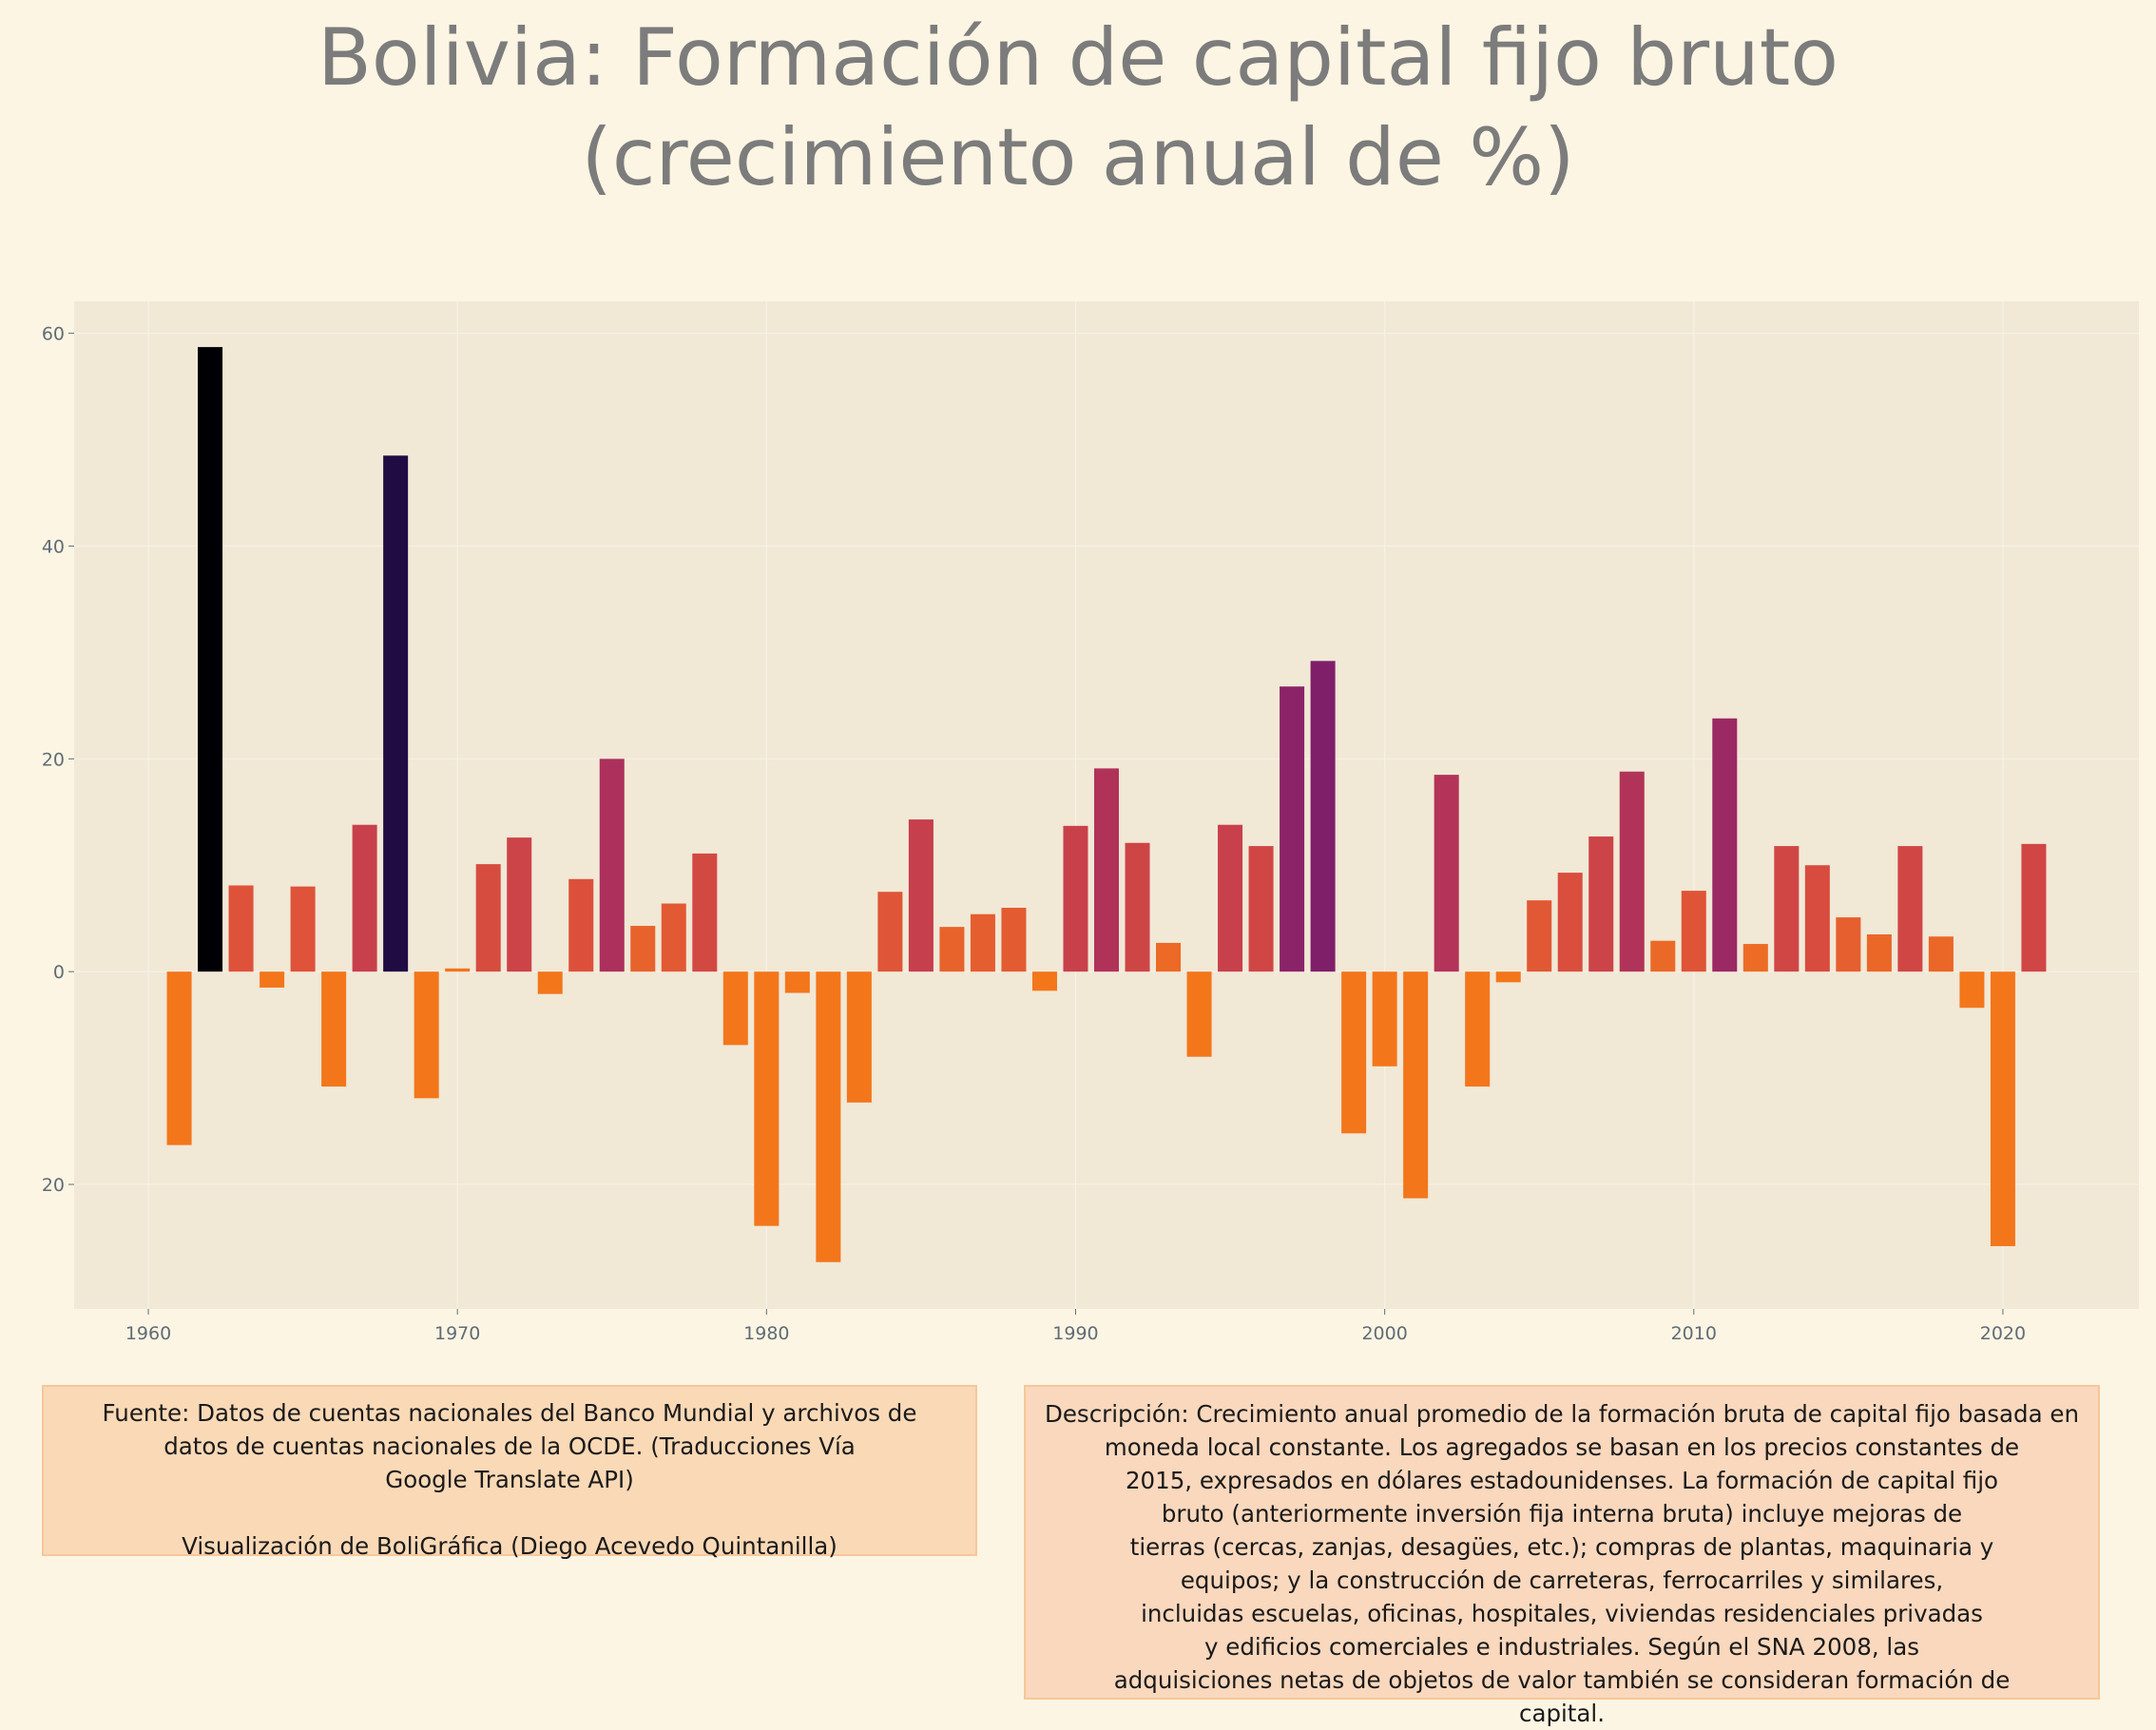 The width and height of the screenshot is (2156, 1730). Describe the element at coordinates (519, 904) in the screenshot. I see `bar-1972` at that location.